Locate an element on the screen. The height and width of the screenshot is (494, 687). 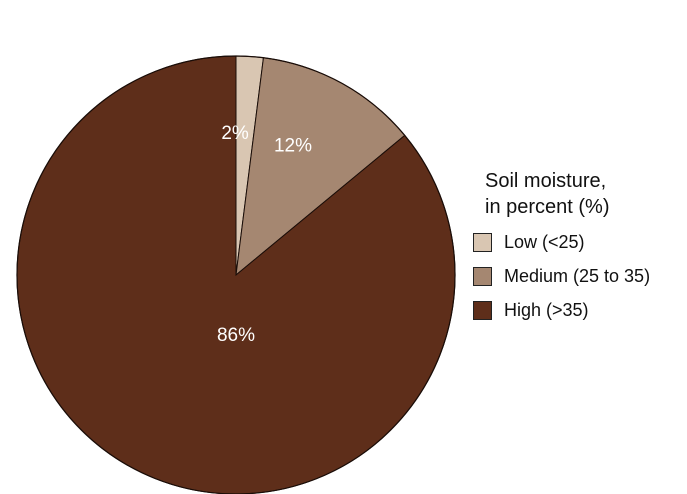
legend-item-medium: Medium (25 to 35) is located at coordinates (579, 276).